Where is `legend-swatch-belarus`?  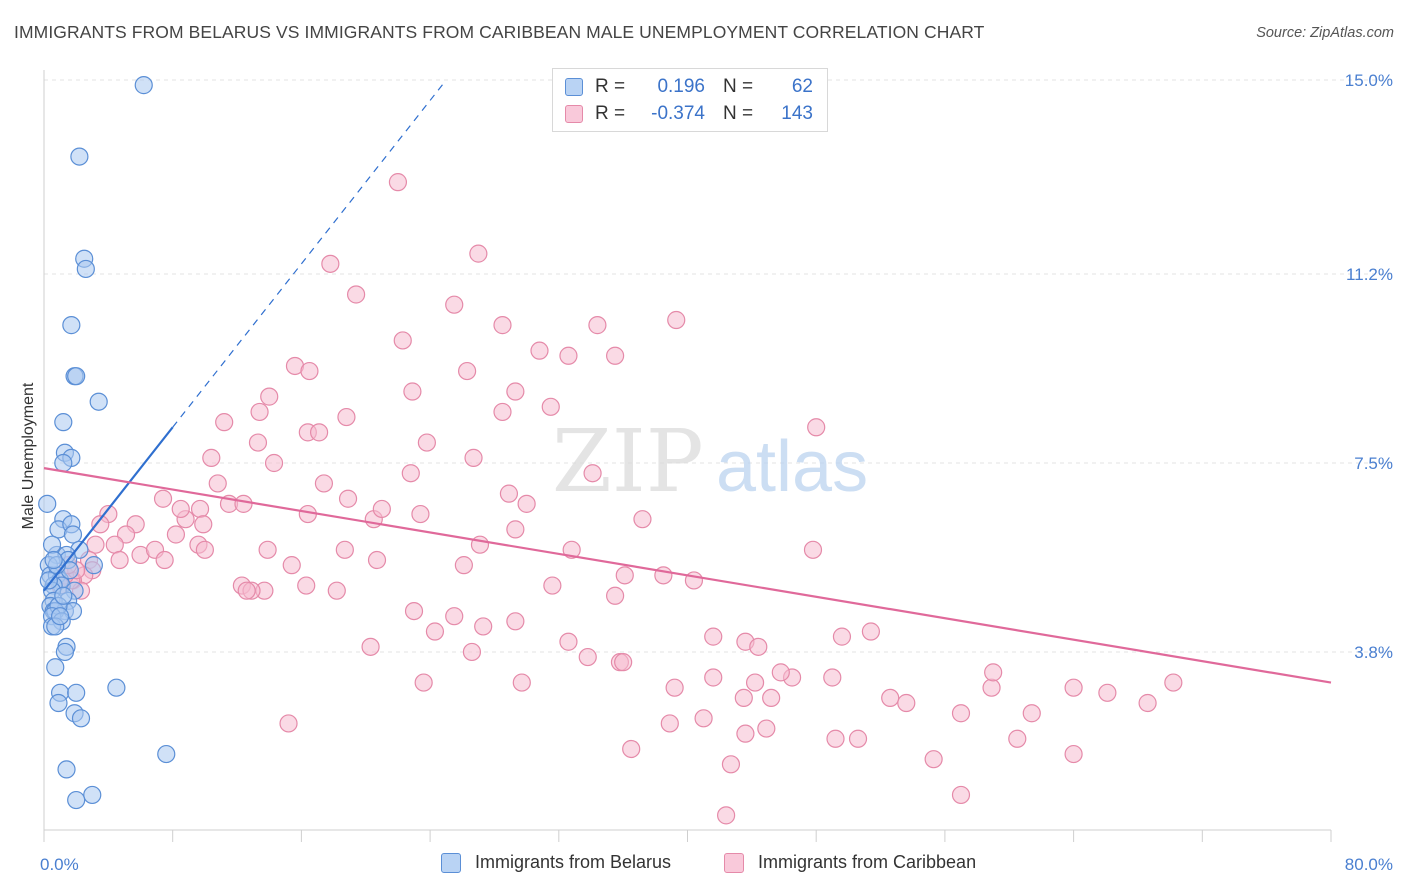 legend-swatch-belarus is located at coordinates (574, 87).